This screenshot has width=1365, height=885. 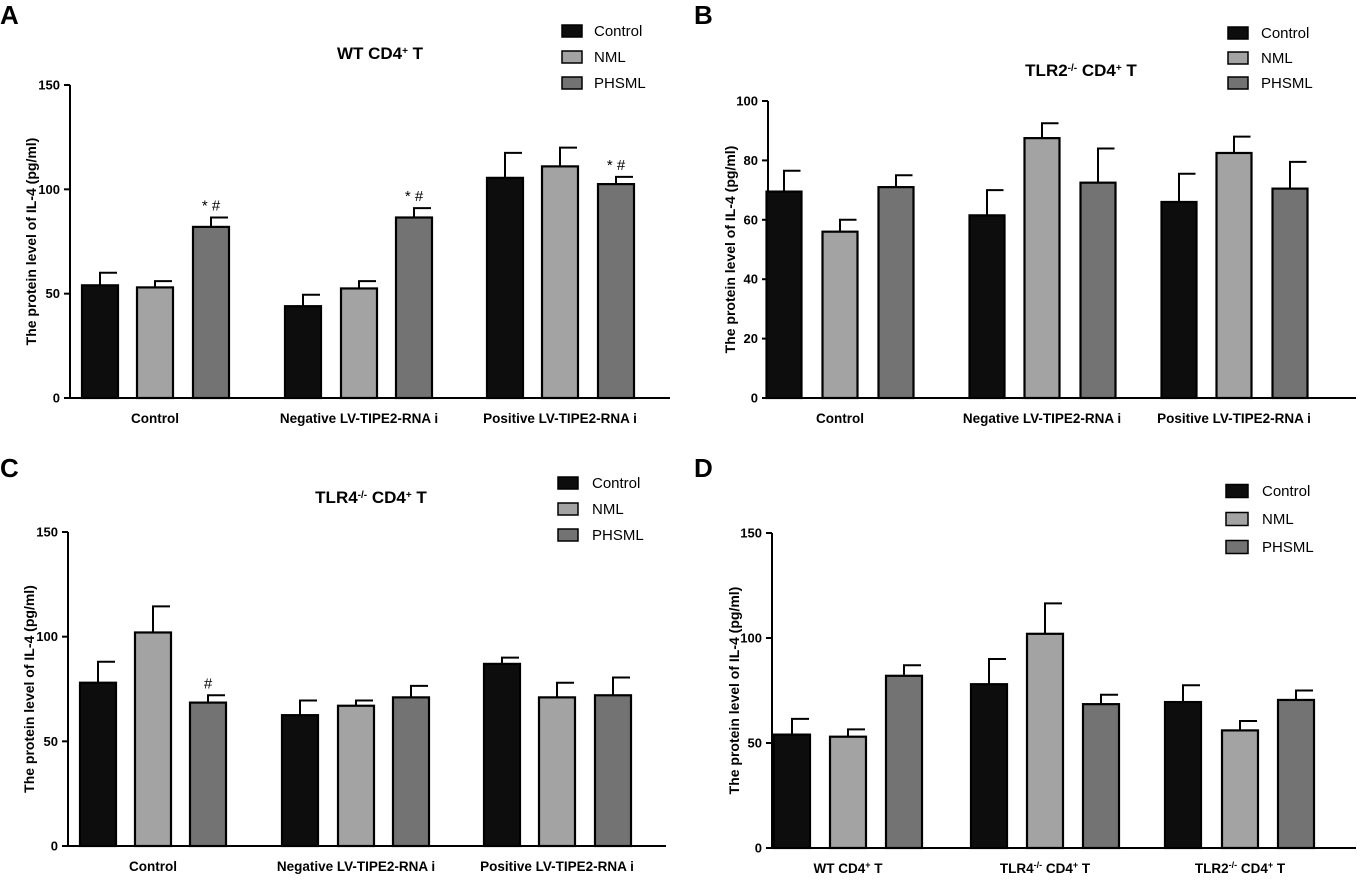 What do you see at coordinates (1252, 868) in the screenshot?
I see `x-category-label-mid: CD4` at bounding box center [1252, 868].